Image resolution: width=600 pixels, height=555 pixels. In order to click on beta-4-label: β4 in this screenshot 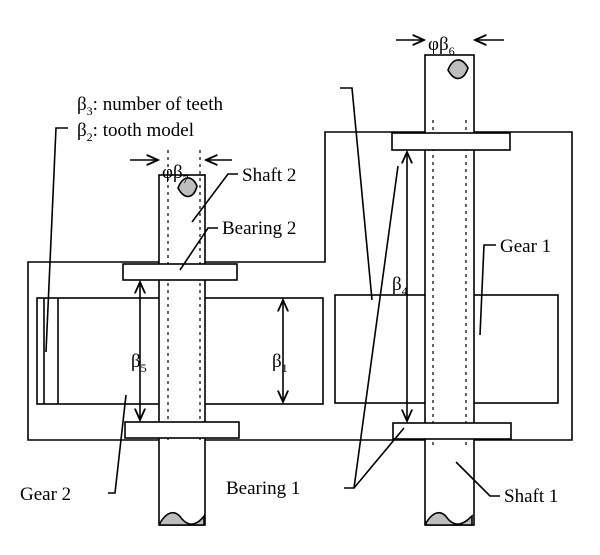, I will do `click(400, 286)`.